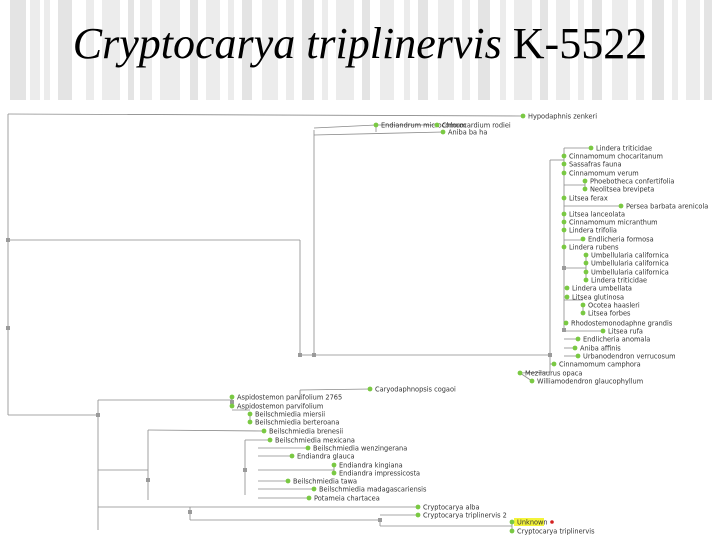 Image resolution: width=720 pixels, height=540 pixels. Describe the element at coordinates (325, 481) in the screenshot. I see `taxon-label: Beilschmiedia tawa` at that location.